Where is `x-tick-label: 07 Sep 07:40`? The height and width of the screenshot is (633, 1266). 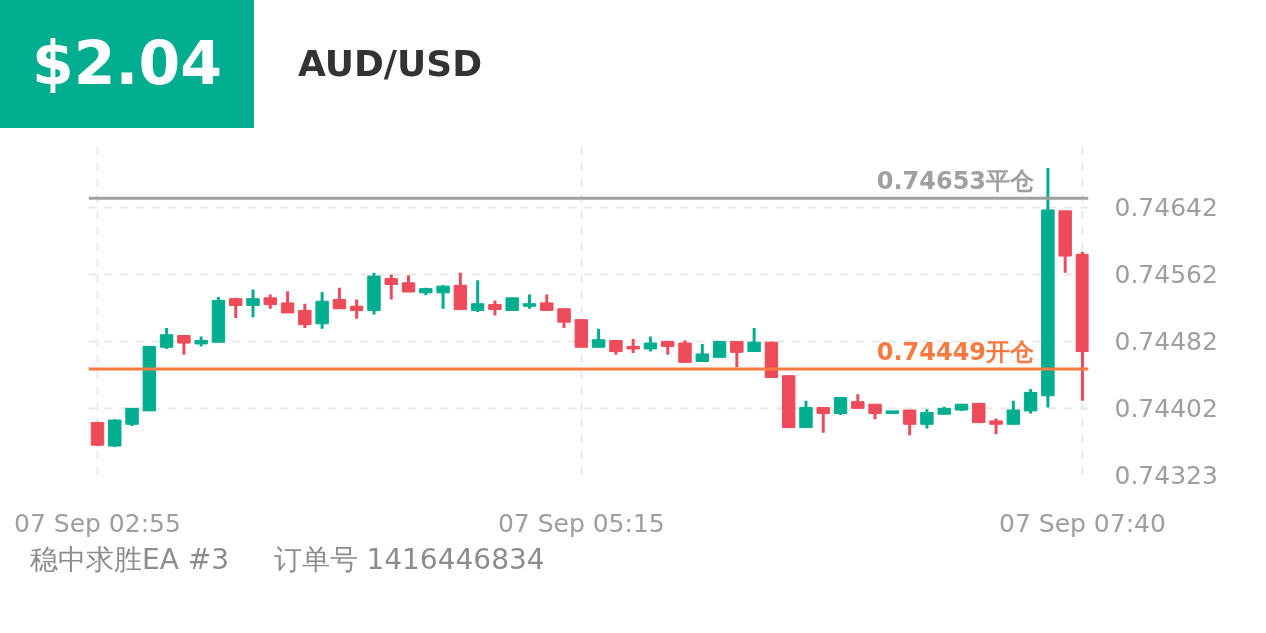 x-tick-label: 07 Sep 07:40 is located at coordinates (1082, 523).